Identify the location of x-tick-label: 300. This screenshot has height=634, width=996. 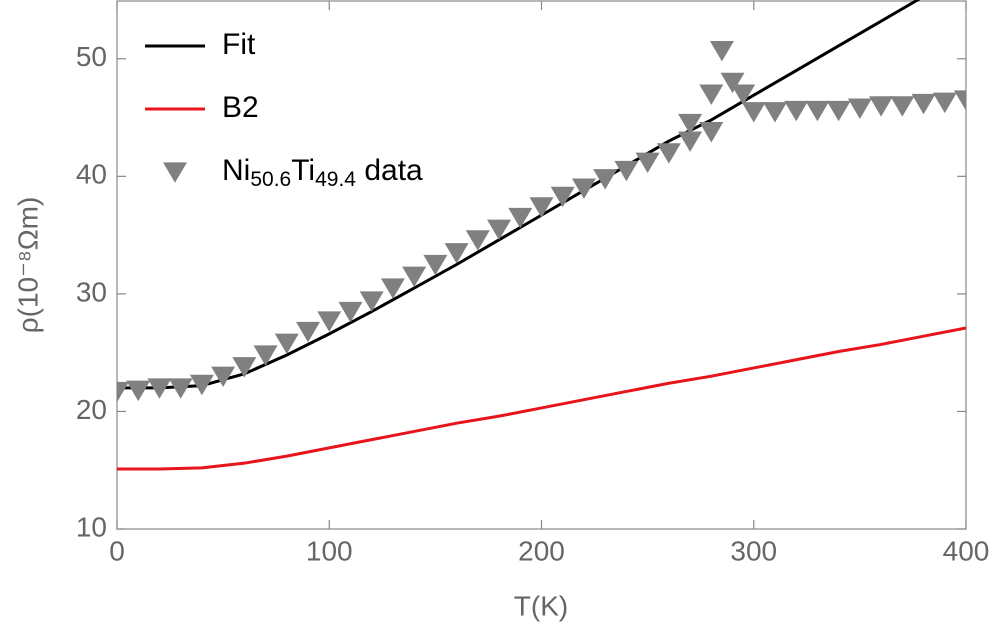
(753, 550).